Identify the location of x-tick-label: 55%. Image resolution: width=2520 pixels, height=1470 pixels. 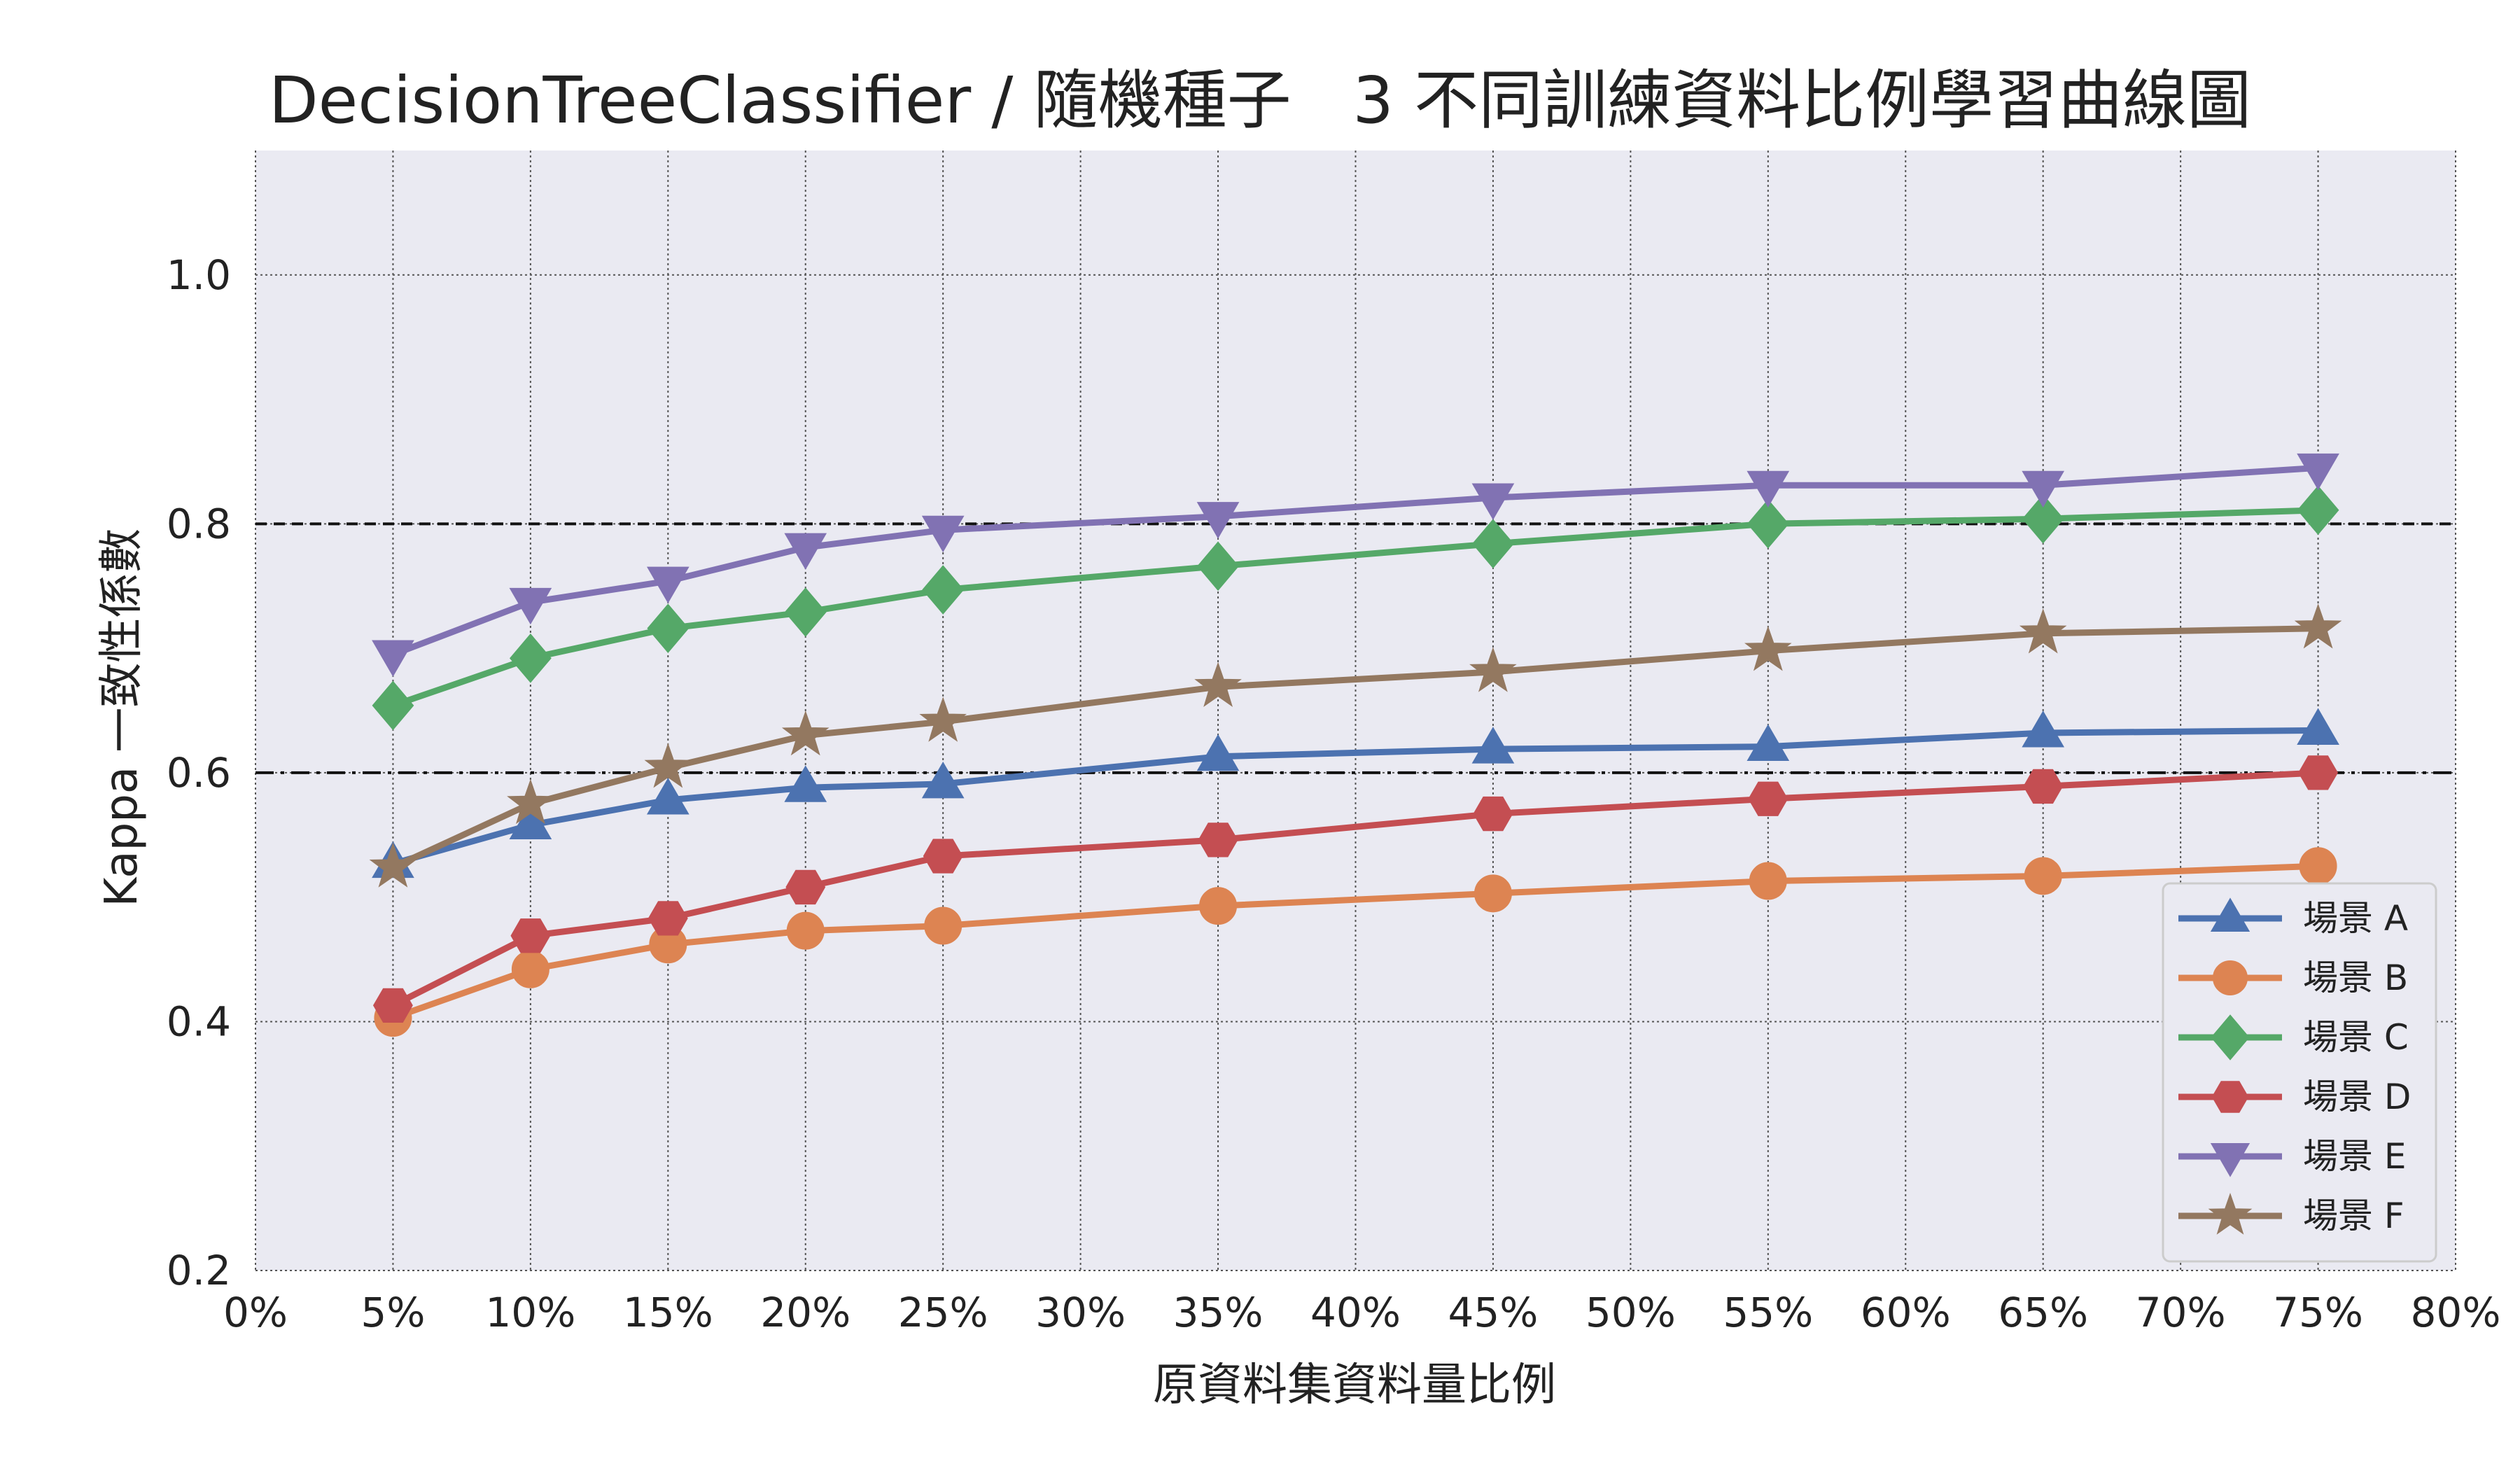
(1768, 1312).